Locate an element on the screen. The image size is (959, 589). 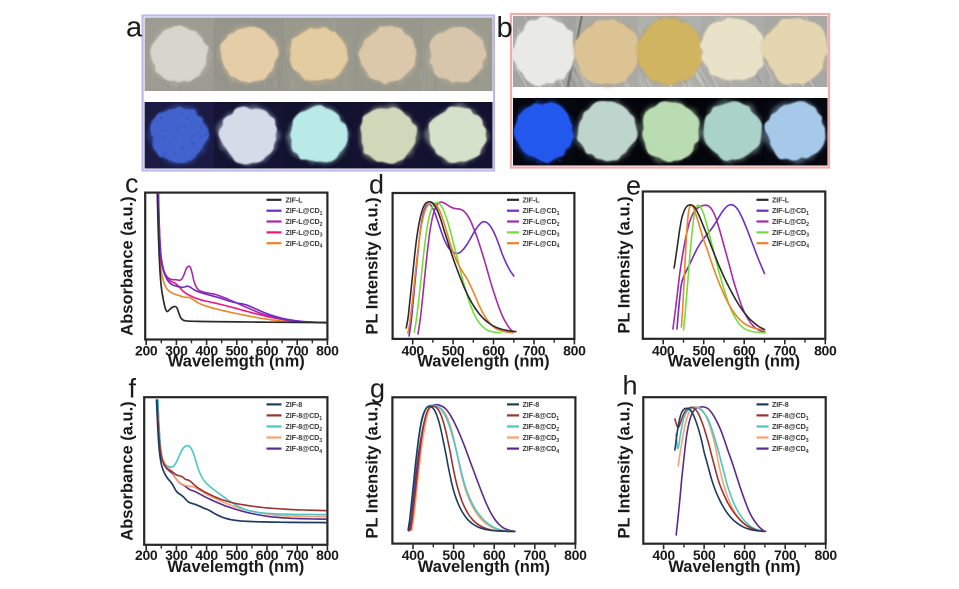
svg-text: g is located at coordinates (377, 389).